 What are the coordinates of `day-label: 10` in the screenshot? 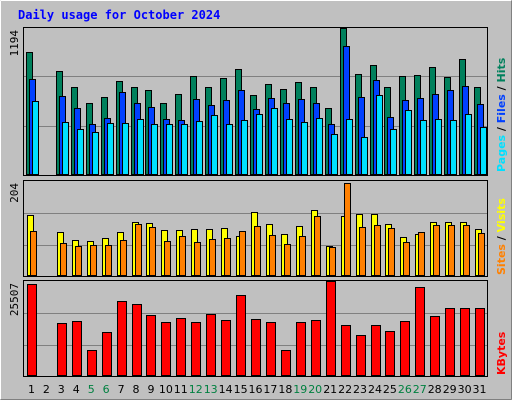 It's located at (166, 389).